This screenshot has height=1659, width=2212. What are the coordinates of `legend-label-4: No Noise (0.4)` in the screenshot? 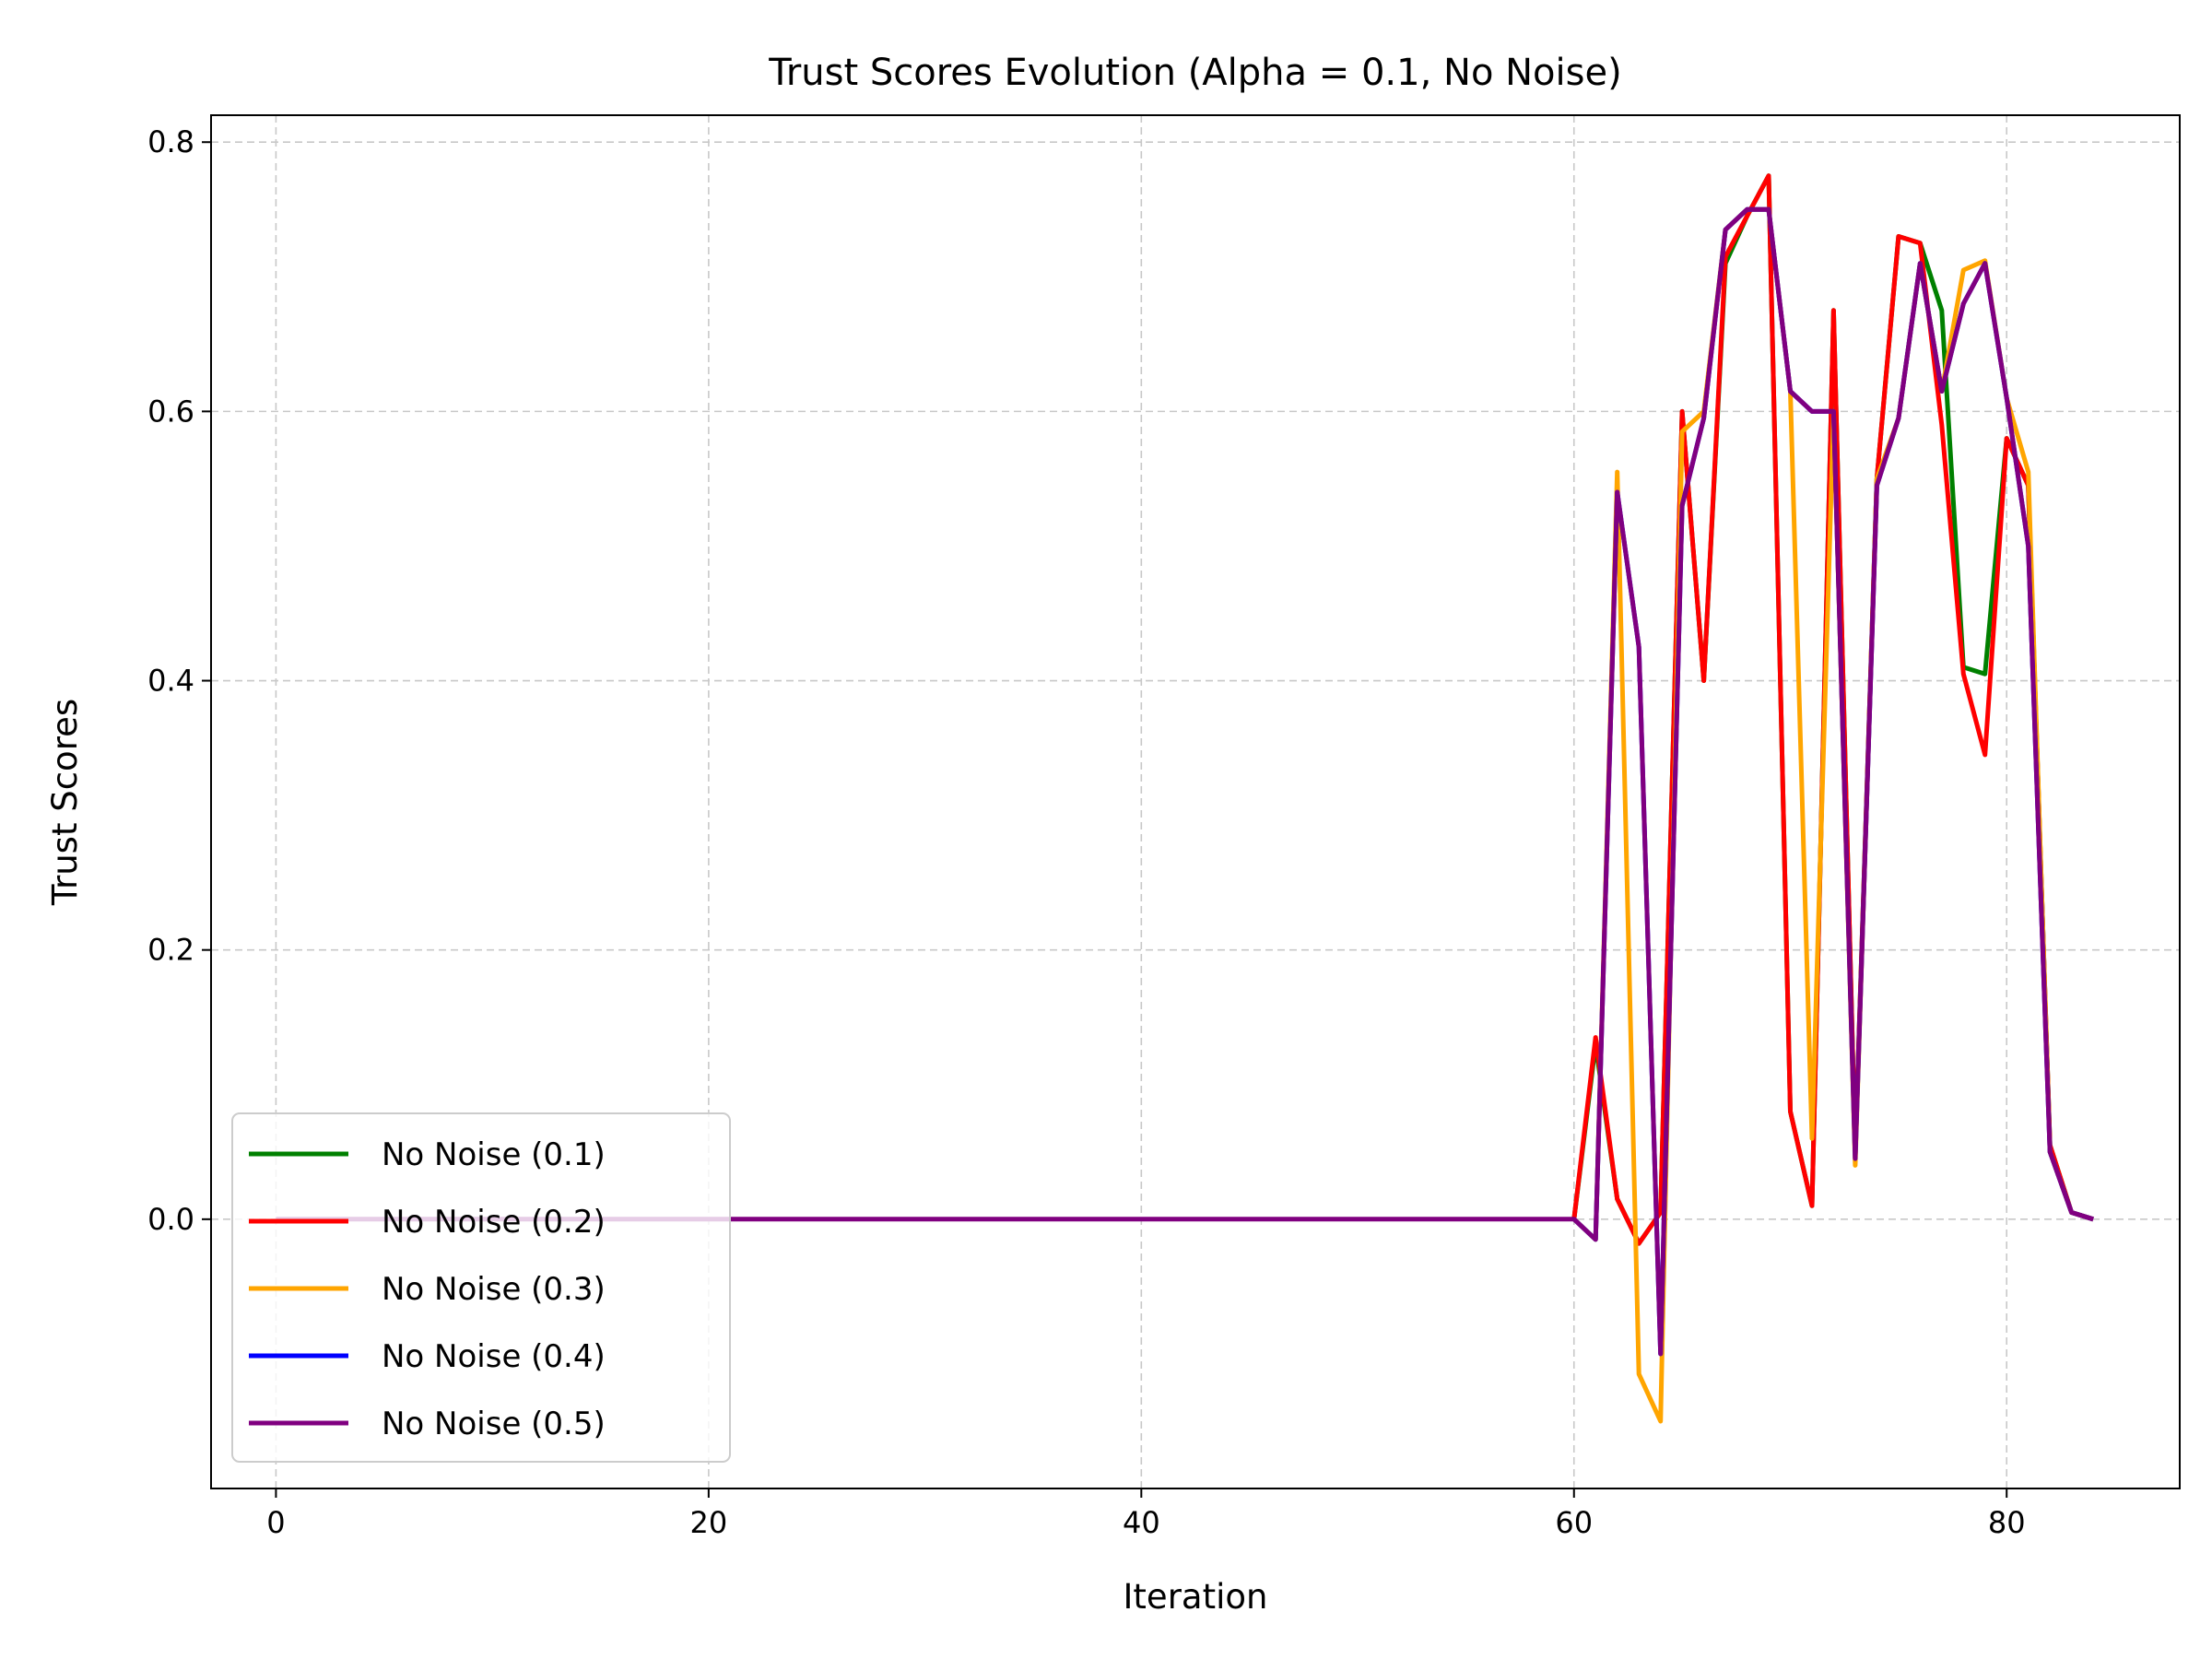 It's located at (494, 1356).